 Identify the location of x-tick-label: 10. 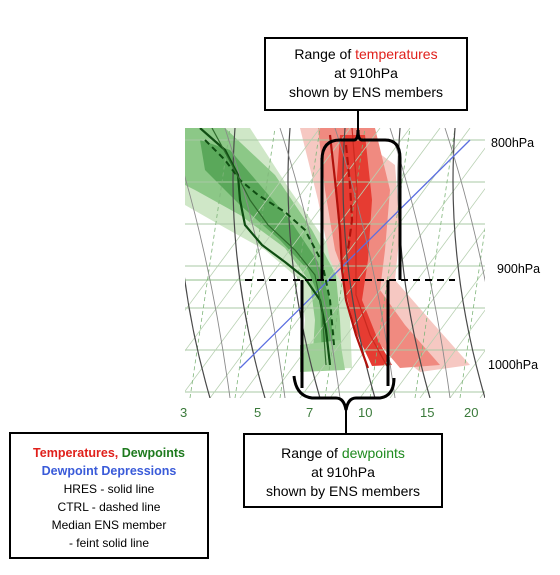
(365, 412).